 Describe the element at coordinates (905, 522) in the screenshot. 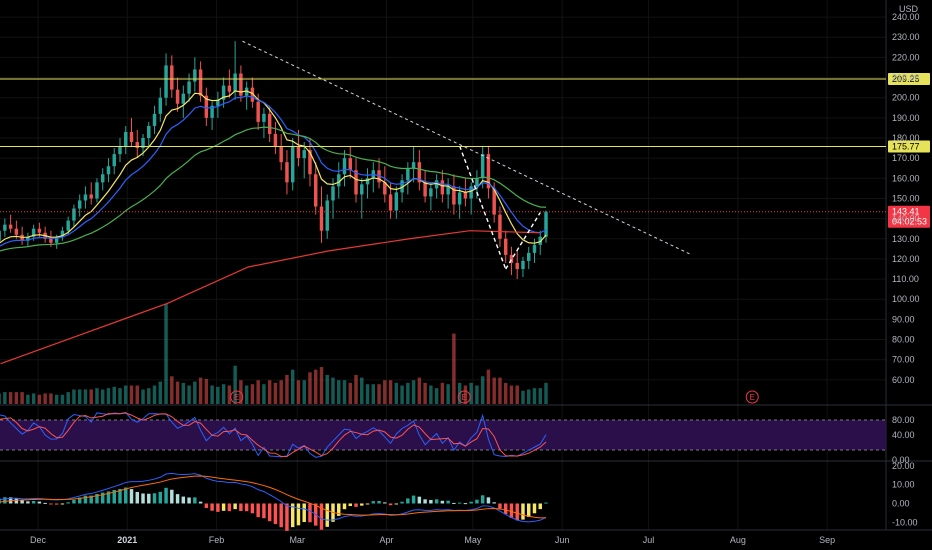

I see `macd-axis-tick: -10.00` at that location.